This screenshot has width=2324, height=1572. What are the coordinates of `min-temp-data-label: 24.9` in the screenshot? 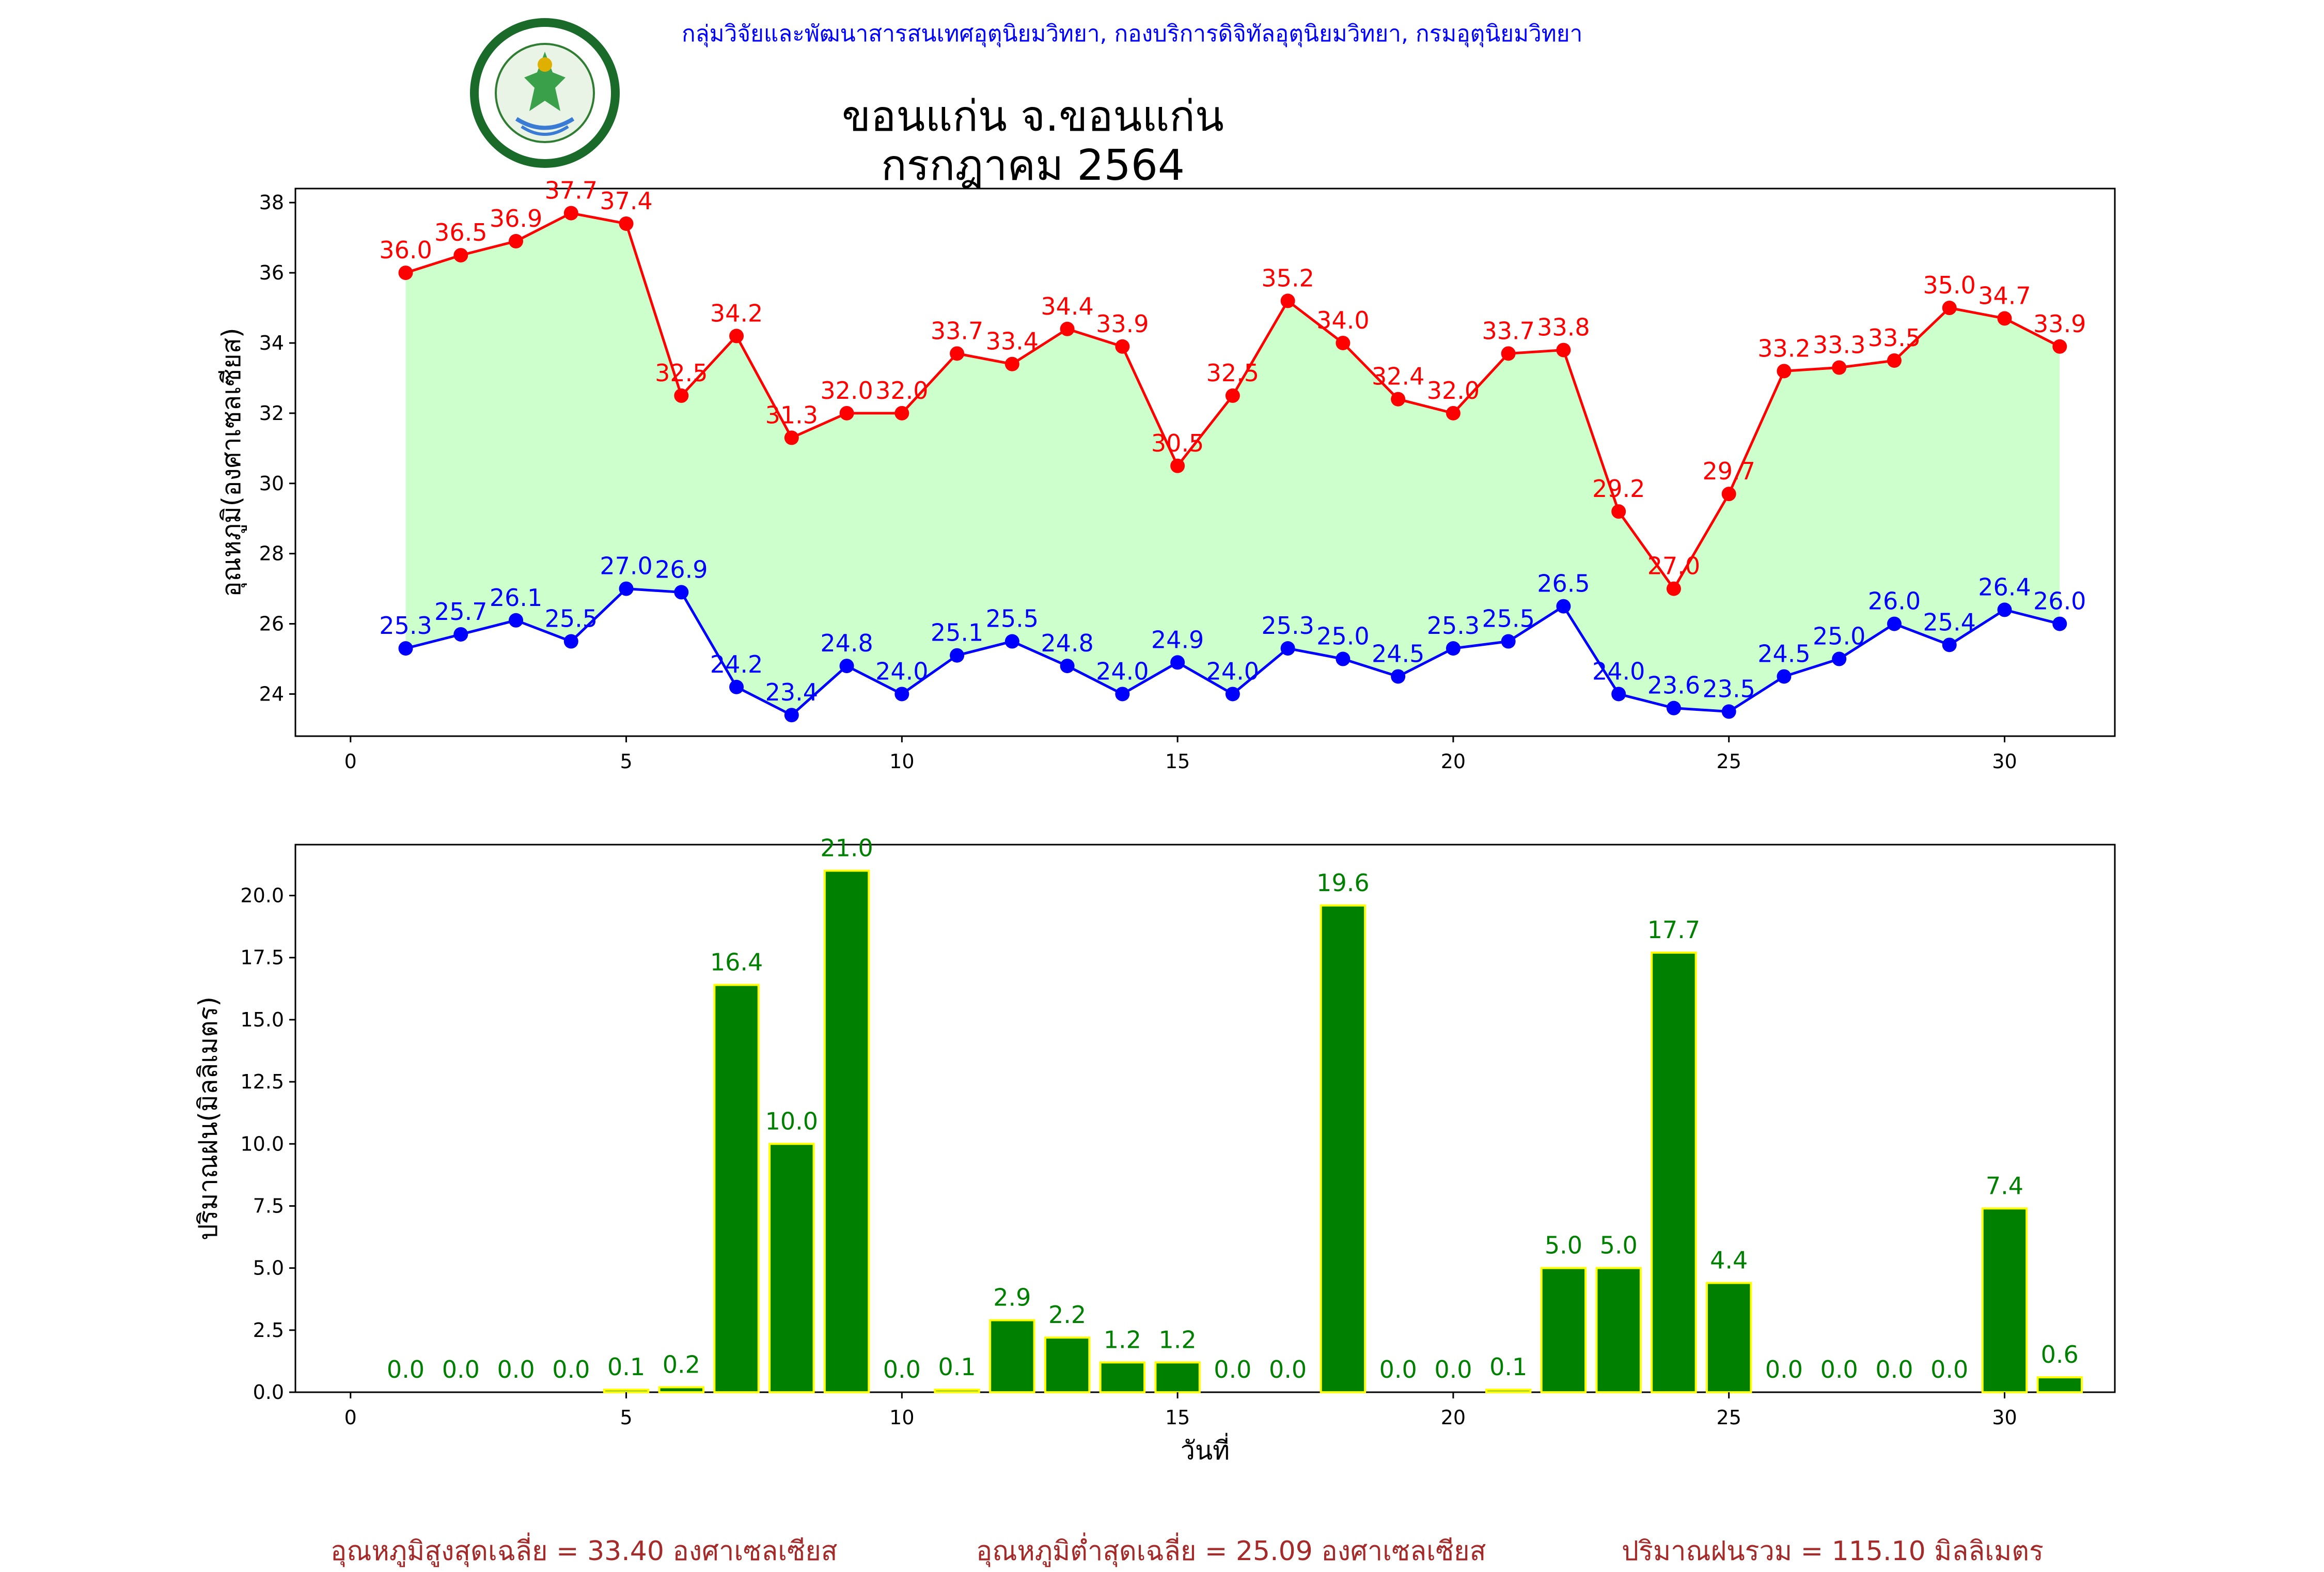 It's located at (1178, 639).